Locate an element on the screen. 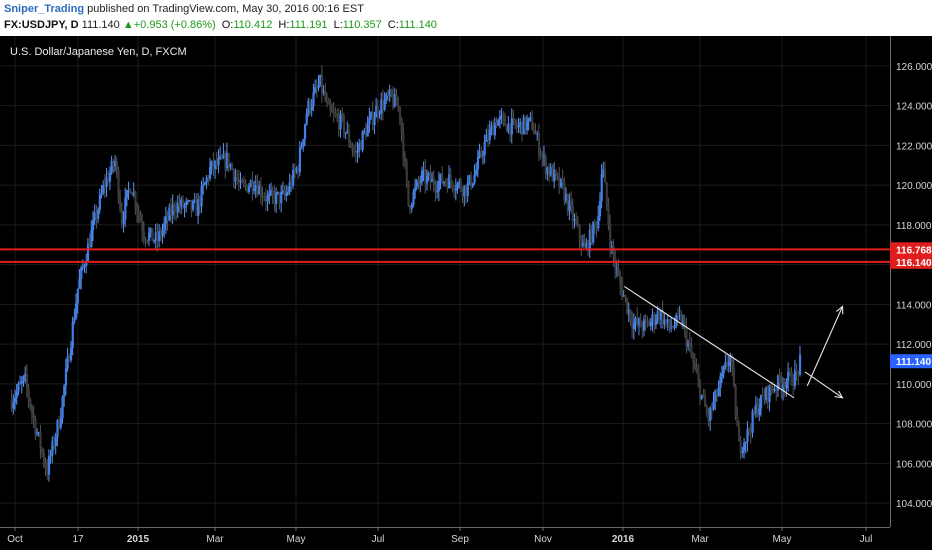  price-axis is located at coordinates (911, 293).